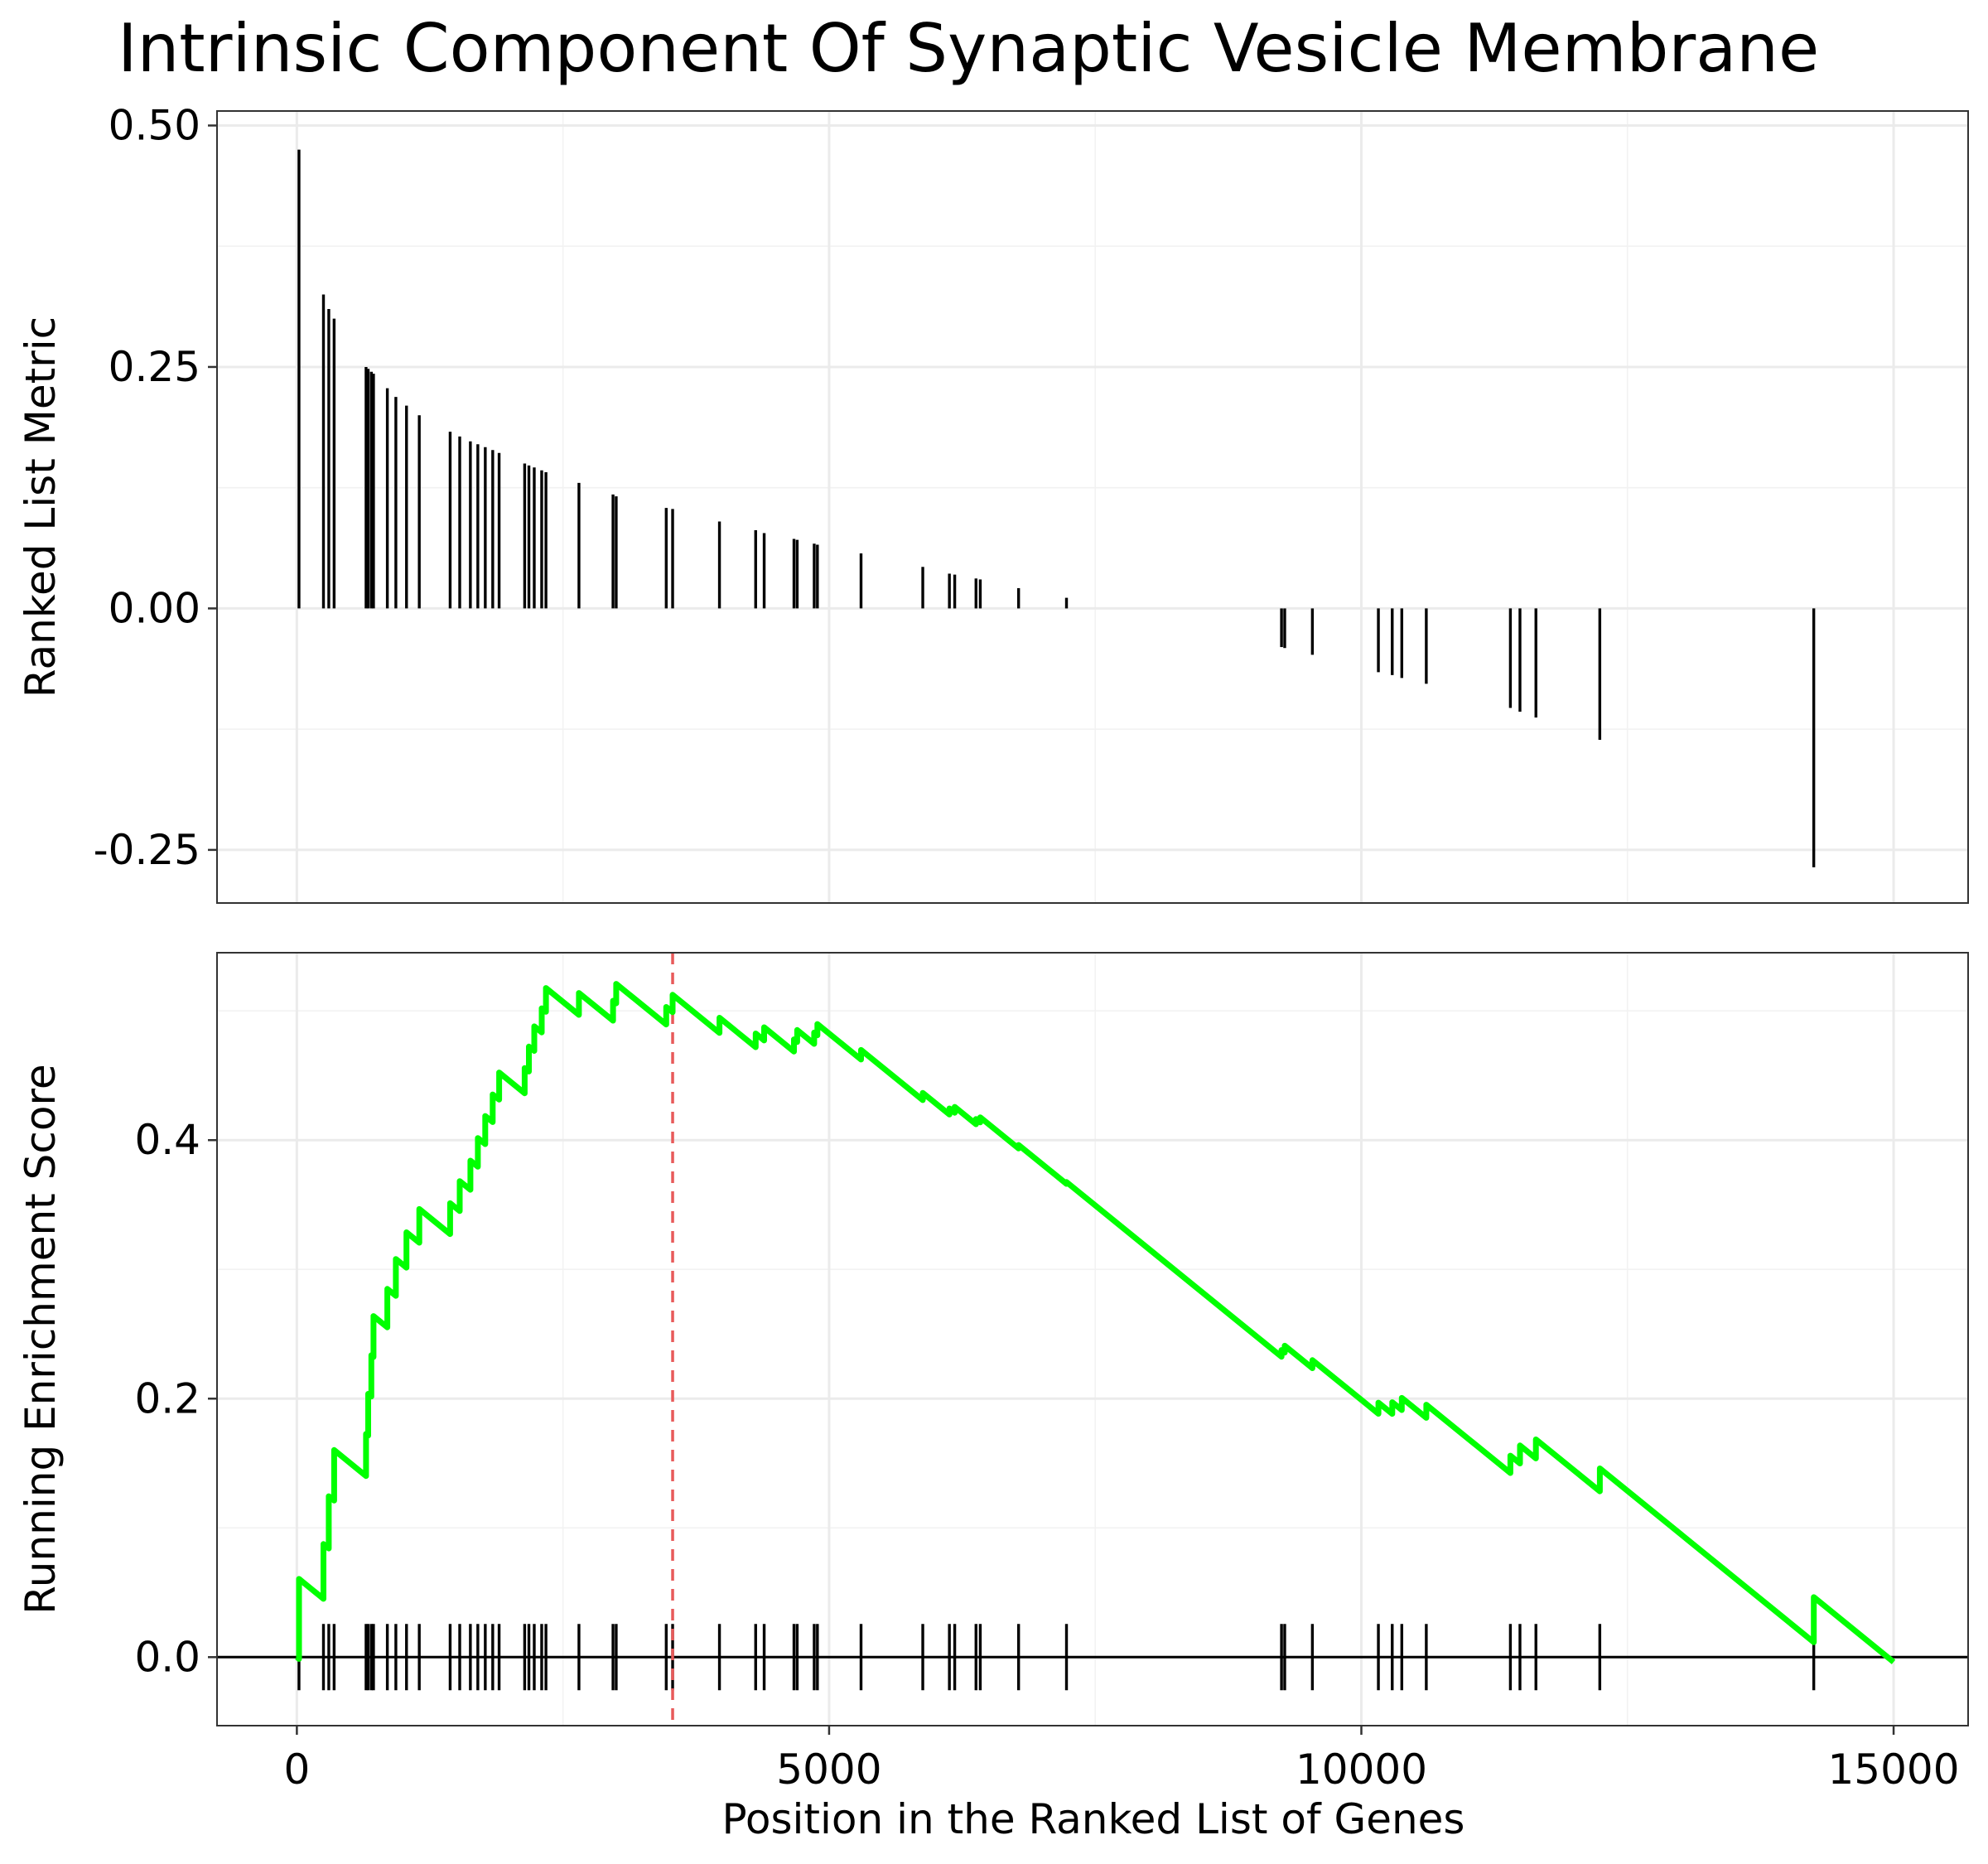 This screenshot has height=1864, width=1988. What do you see at coordinates (155, 487) in the screenshot?
I see `metric-y-ticks: -0.25 0.00 0.25 0.50` at bounding box center [155, 487].